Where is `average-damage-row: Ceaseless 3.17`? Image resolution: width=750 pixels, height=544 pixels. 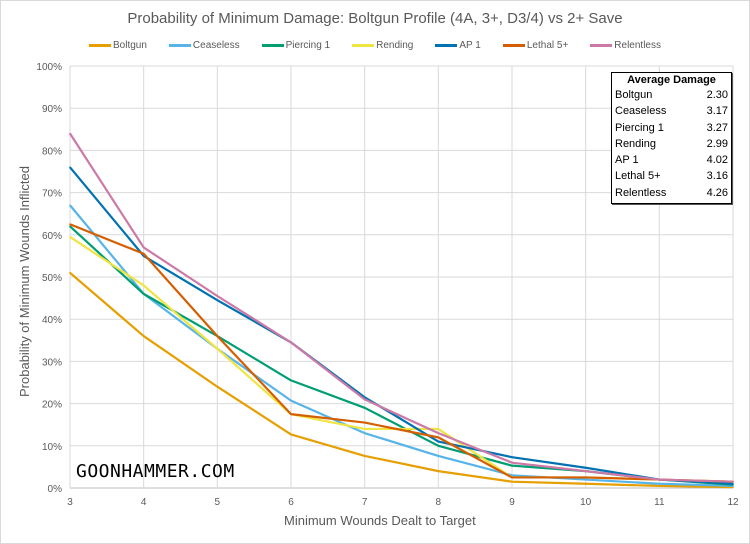
average-damage-row: Ceaseless 3.17 is located at coordinates (671, 111).